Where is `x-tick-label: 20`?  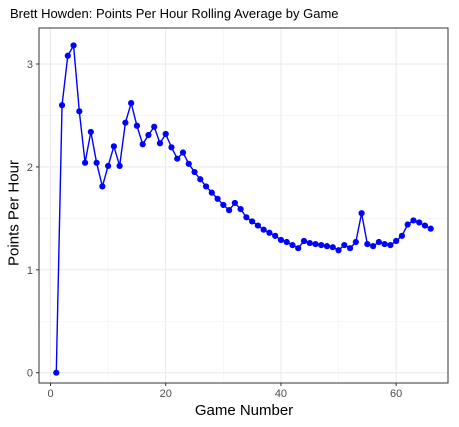 x-tick-label: 20 is located at coordinates (166, 394).